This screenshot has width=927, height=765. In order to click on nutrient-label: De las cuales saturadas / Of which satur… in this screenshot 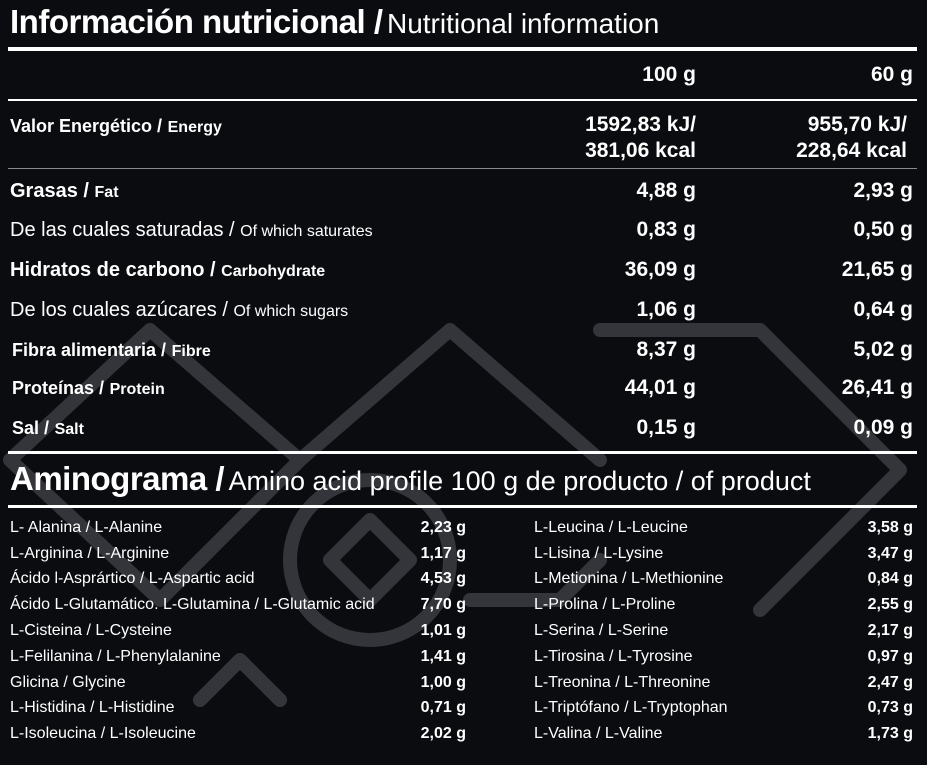, I will do `click(191, 230)`.